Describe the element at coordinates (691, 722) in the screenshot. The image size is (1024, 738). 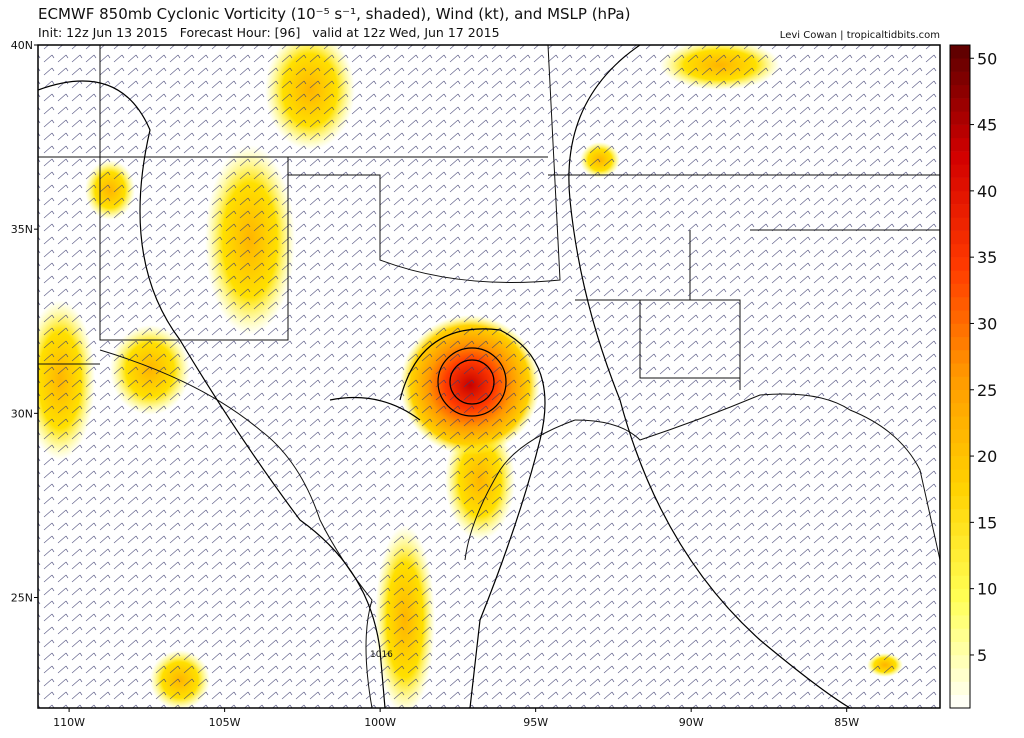
I see `lon-tick-label: 90W` at that location.